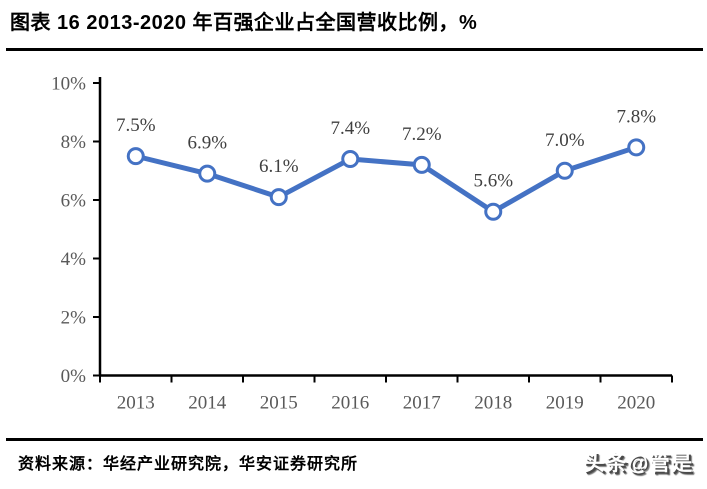  What do you see at coordinates (207, 143) in the screenshot?
I see `data-point-label: 6.9%` at bounding box center [207, 143].